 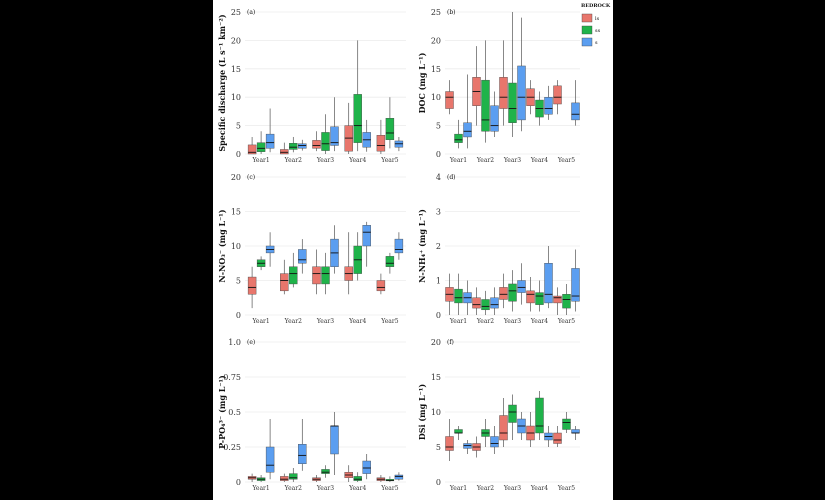 What do you see at coordinates (232, 377) in the screenshot?
I see `y-tick-label: 0.75` at bounding box center [232, 377].